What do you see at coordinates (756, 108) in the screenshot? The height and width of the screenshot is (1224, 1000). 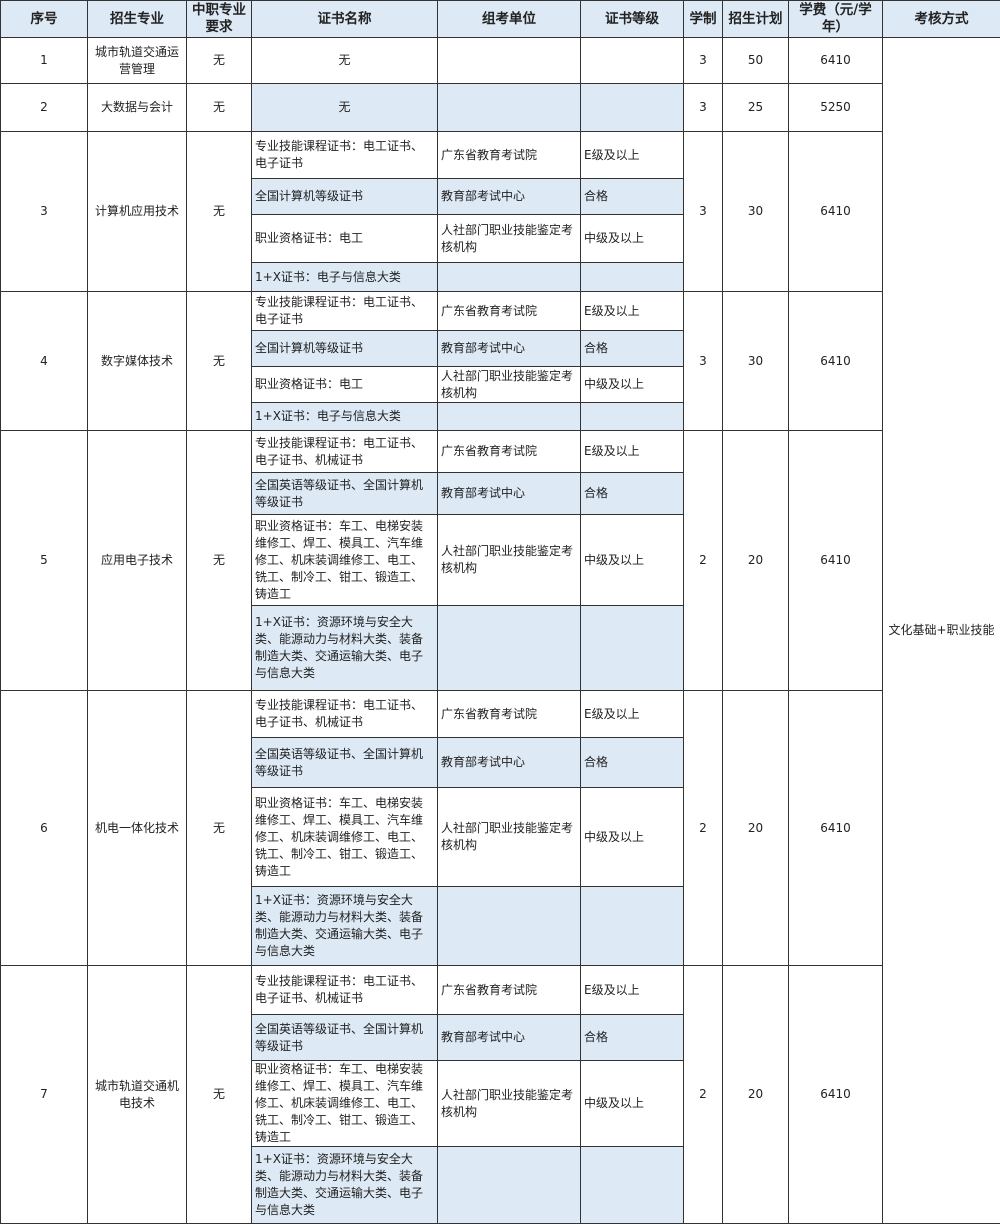 I see `enrollment-plan: 25` at bounding box center [756, 108].